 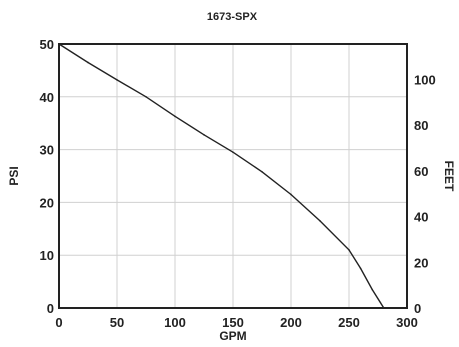 I want to click on y2-tick-label: 80, so click(x=421, y=125).